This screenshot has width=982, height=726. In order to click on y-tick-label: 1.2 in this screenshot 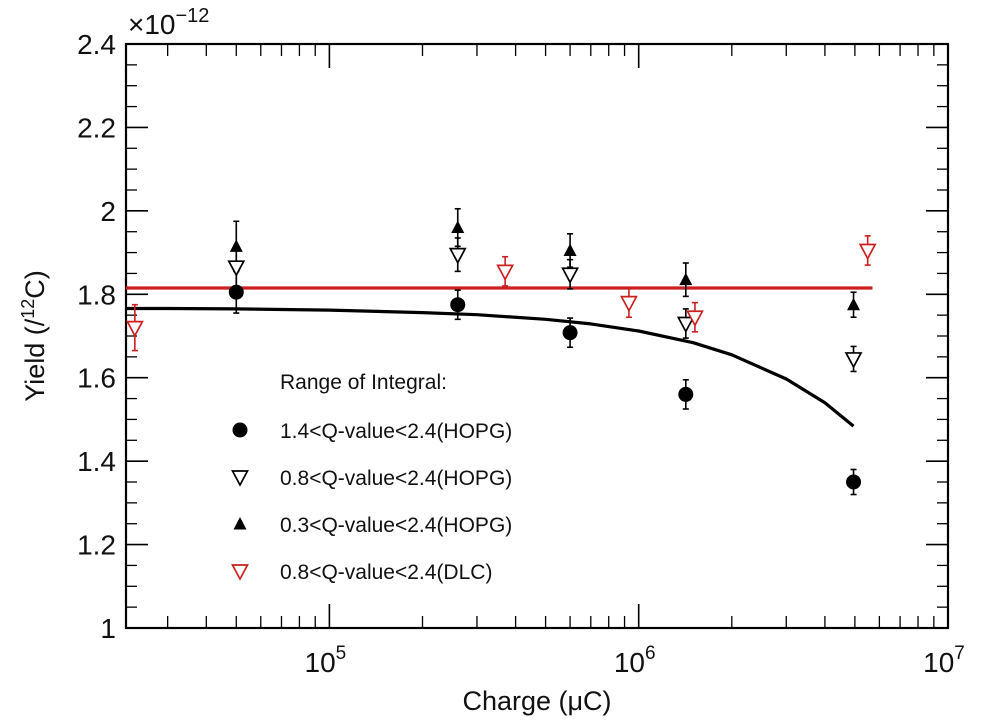, I will do `click(96, 545)`.